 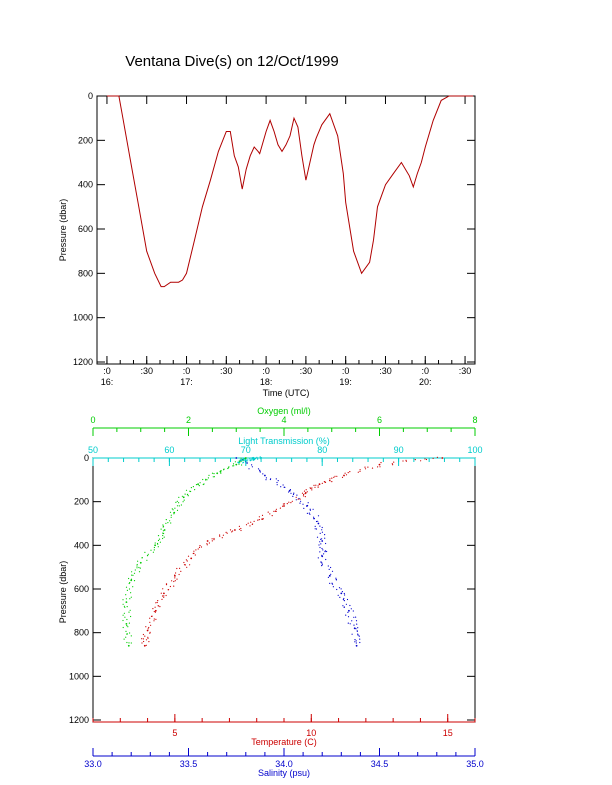 I want to click on top-x-hour-label: 17:, so click(x=186, y=382).